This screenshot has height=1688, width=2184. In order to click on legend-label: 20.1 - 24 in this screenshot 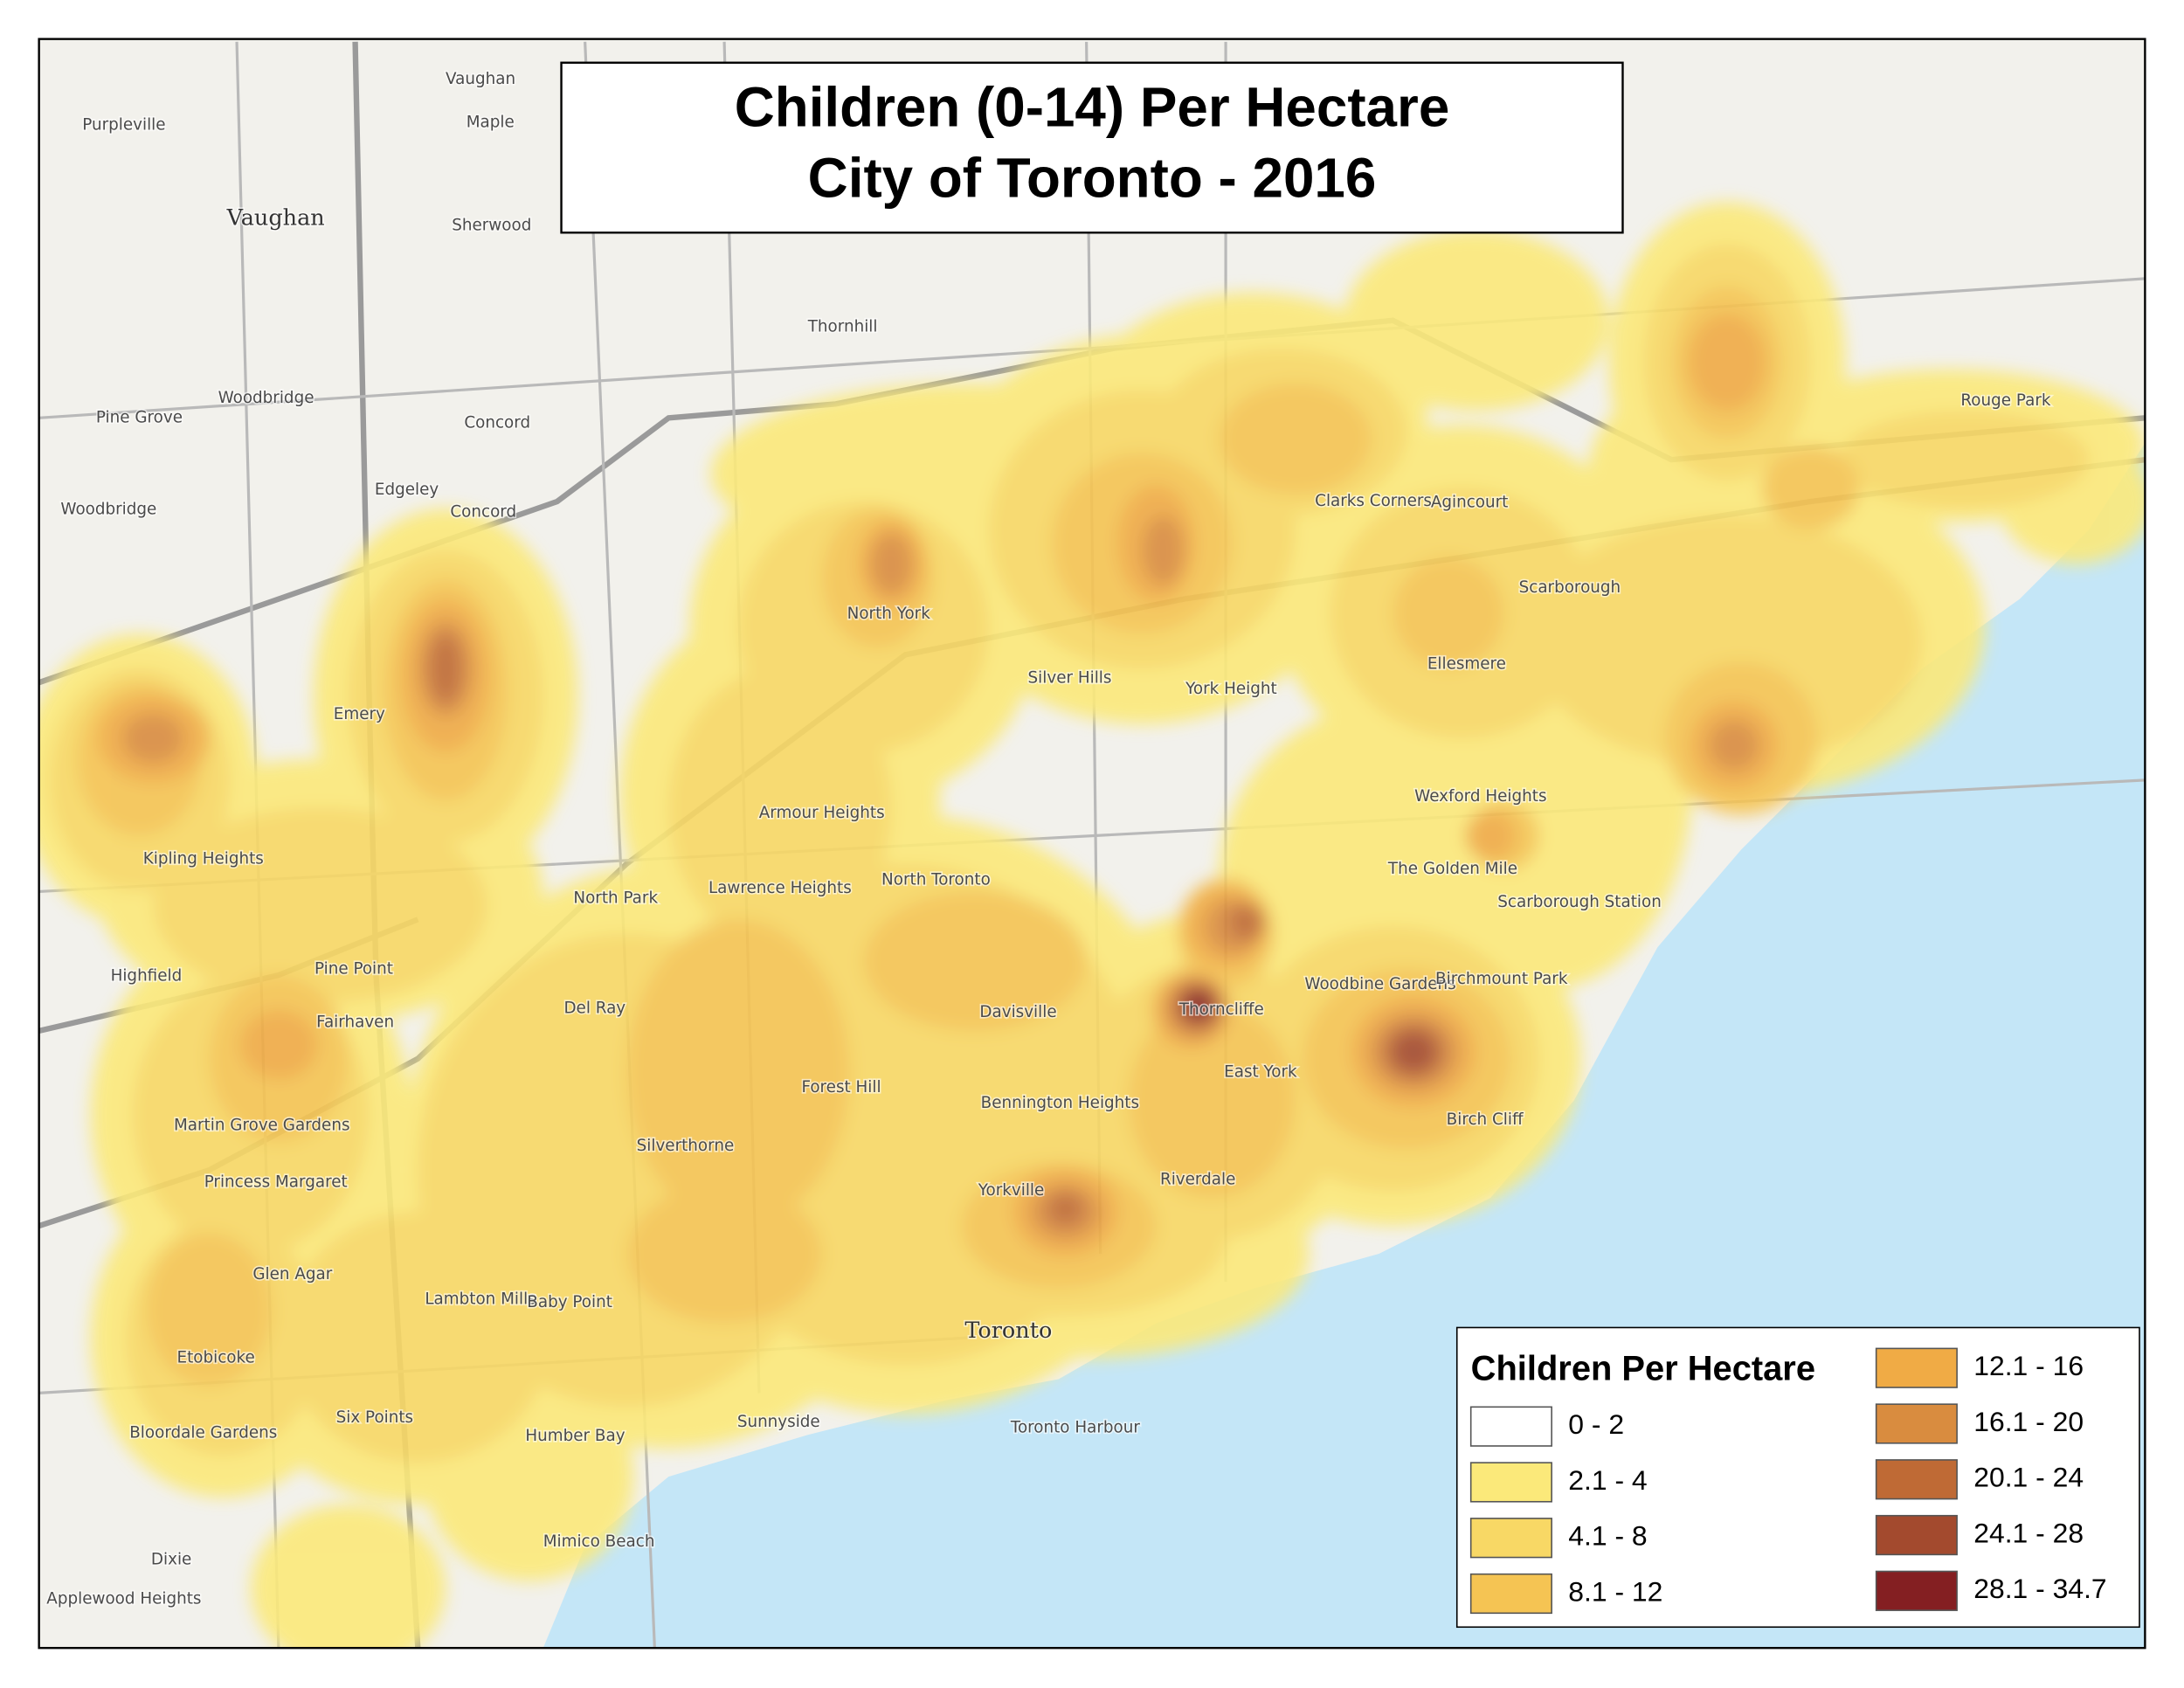, I will do `click(2028, 1477)`.